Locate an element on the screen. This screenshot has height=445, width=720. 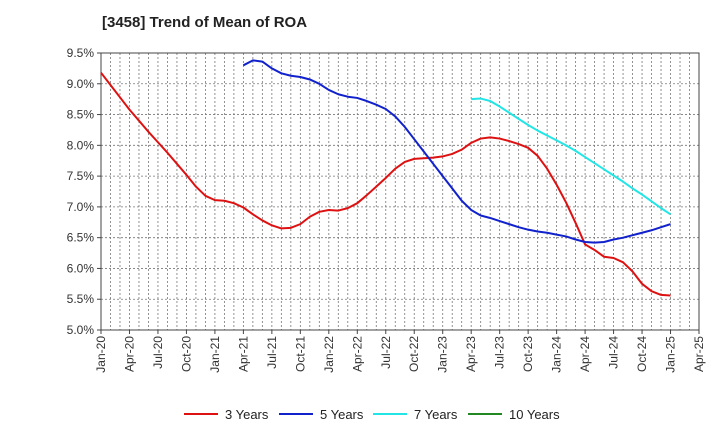
x-tick-label: Jan-20 is located at coordinates (101, 354).